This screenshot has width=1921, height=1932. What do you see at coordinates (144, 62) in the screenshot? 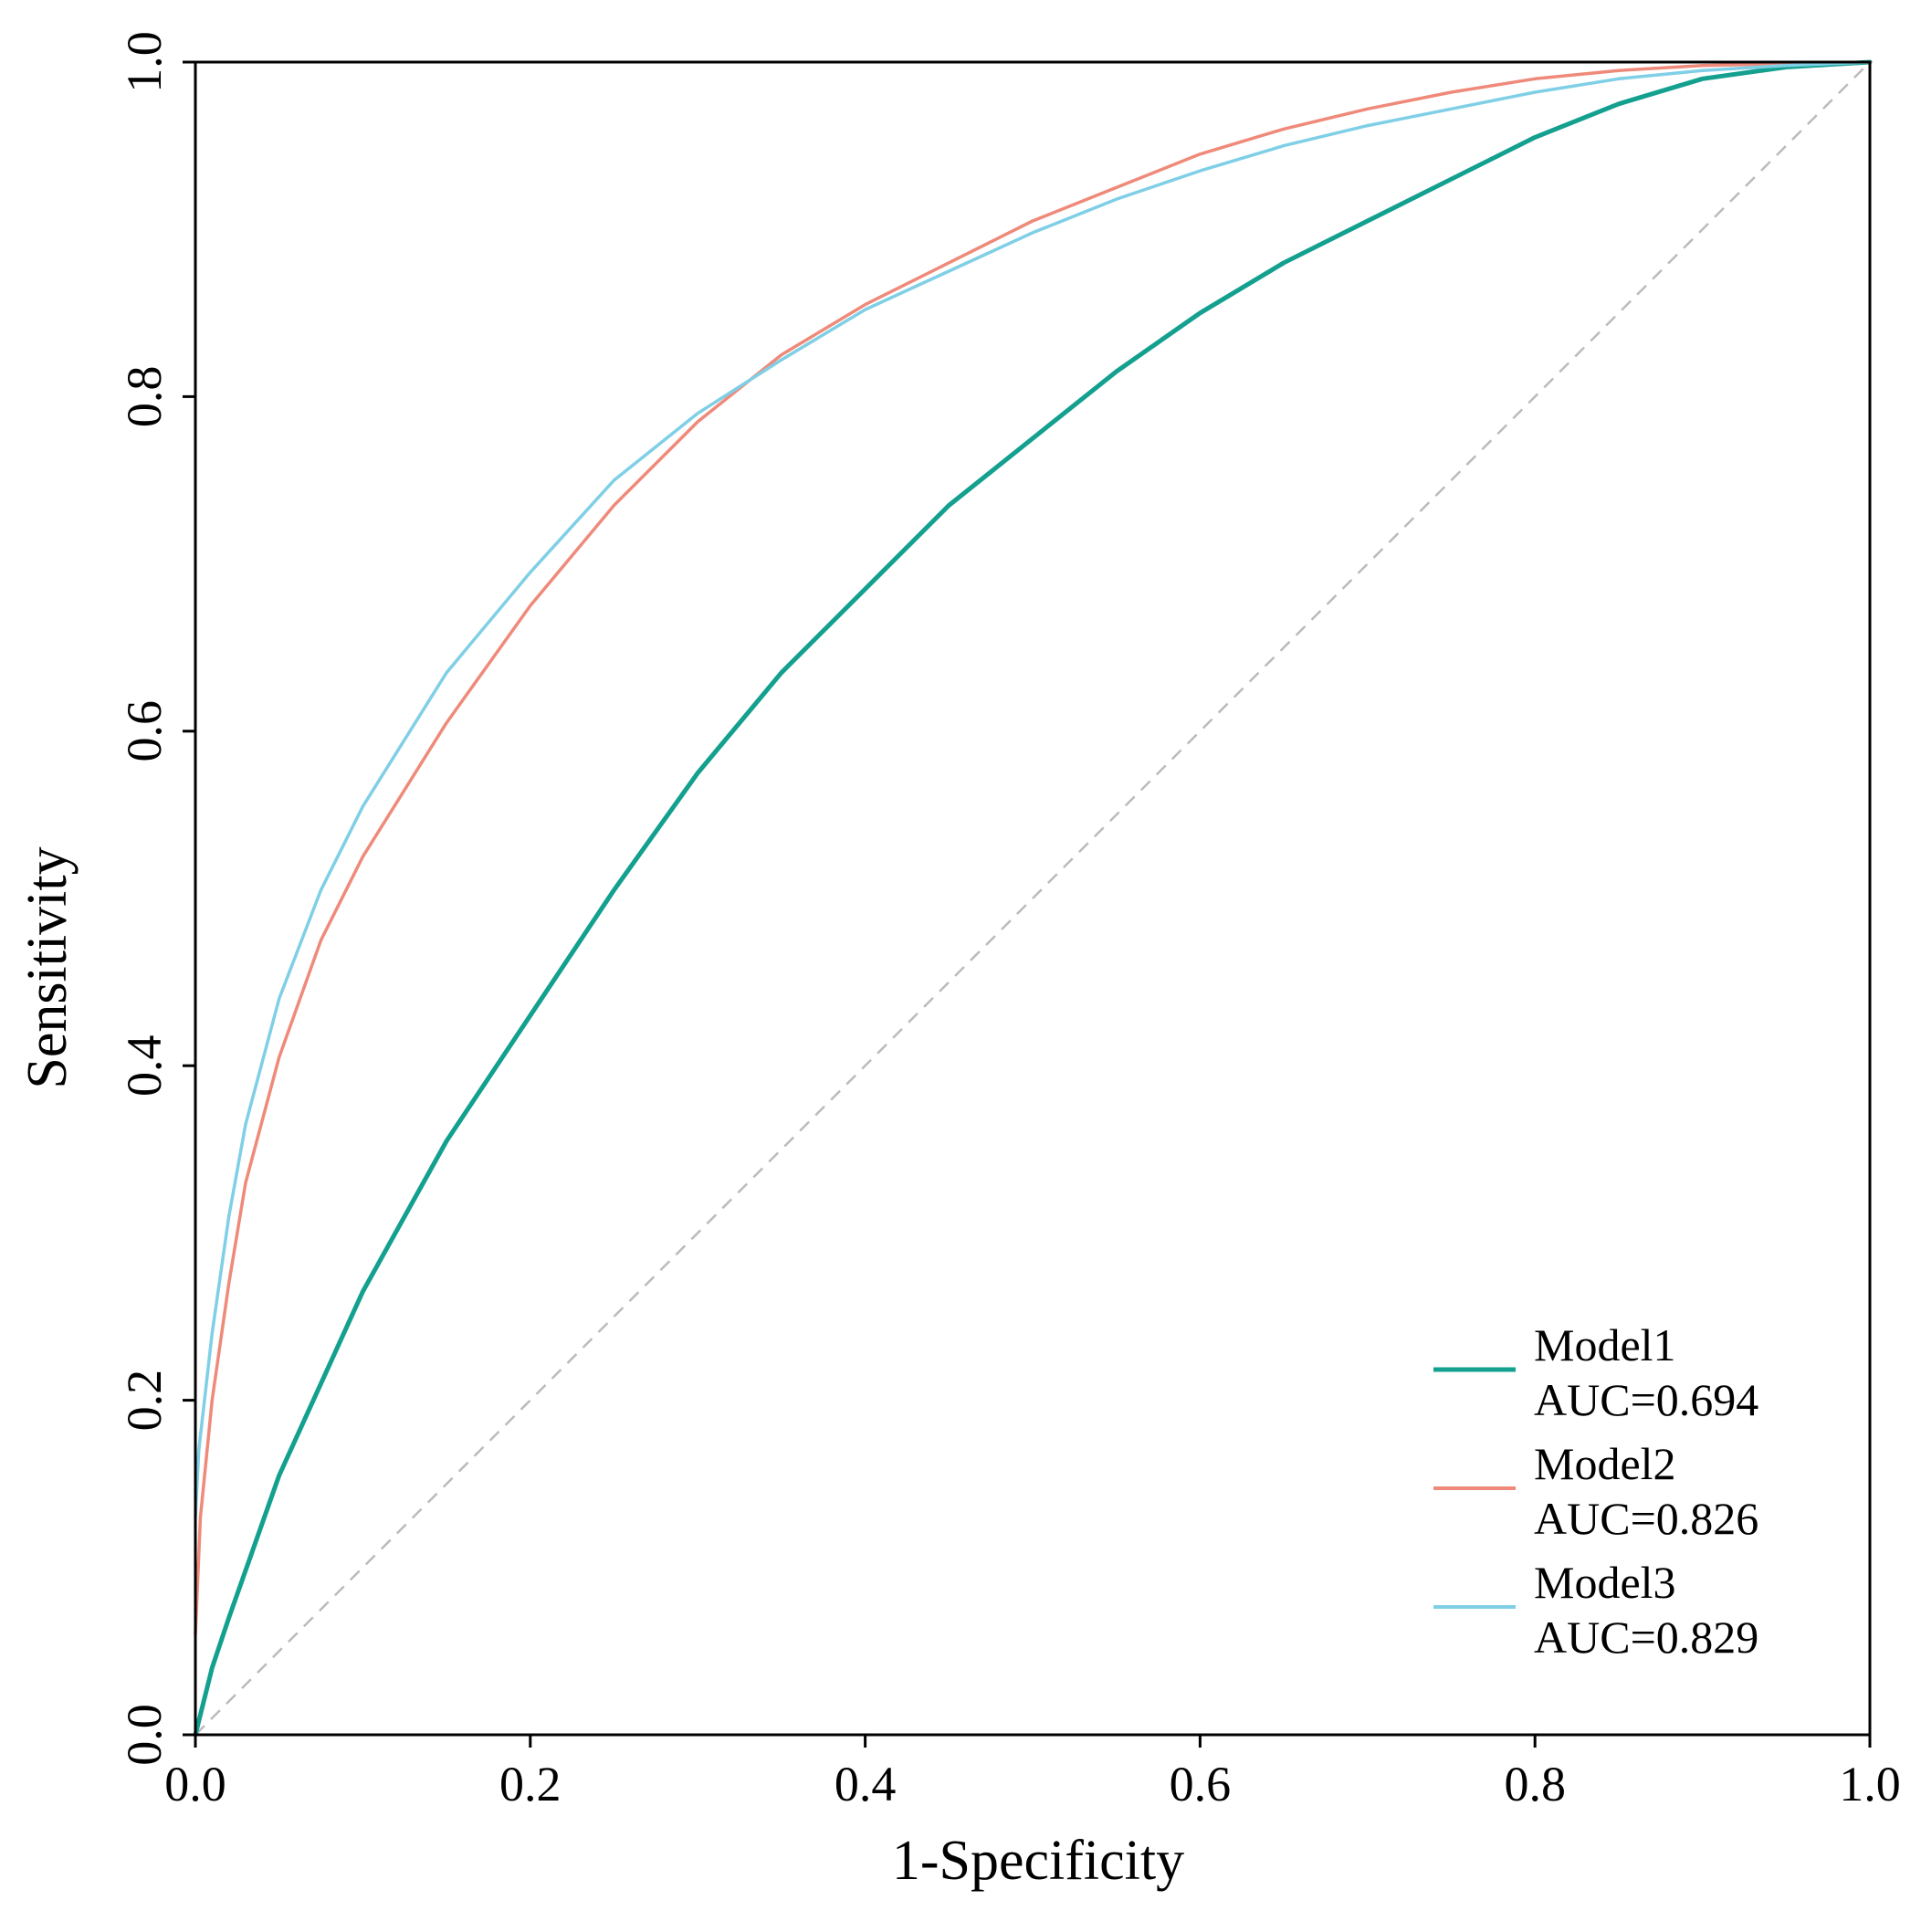
I see `y-tick-label: 1.0` at bounding box center [144, 62].